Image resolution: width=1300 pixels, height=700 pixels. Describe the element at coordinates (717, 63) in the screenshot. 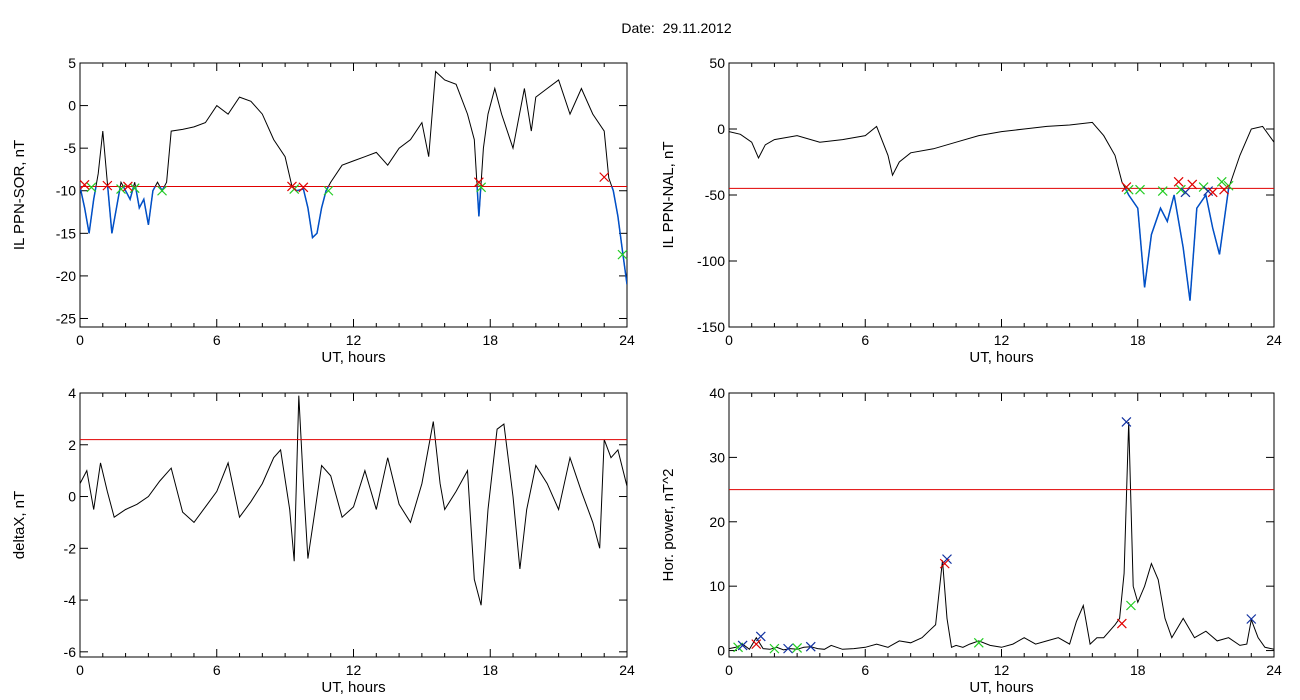

I see `y-tick-label: 50` at that location.